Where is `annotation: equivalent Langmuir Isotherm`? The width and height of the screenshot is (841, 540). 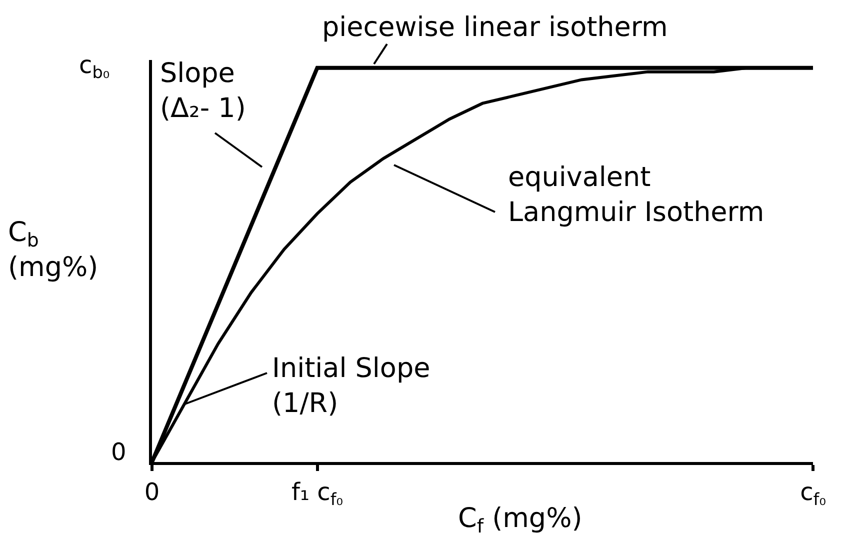 annotation: equivalent Langmuir Isotherm is located at coordinates (636, 195).